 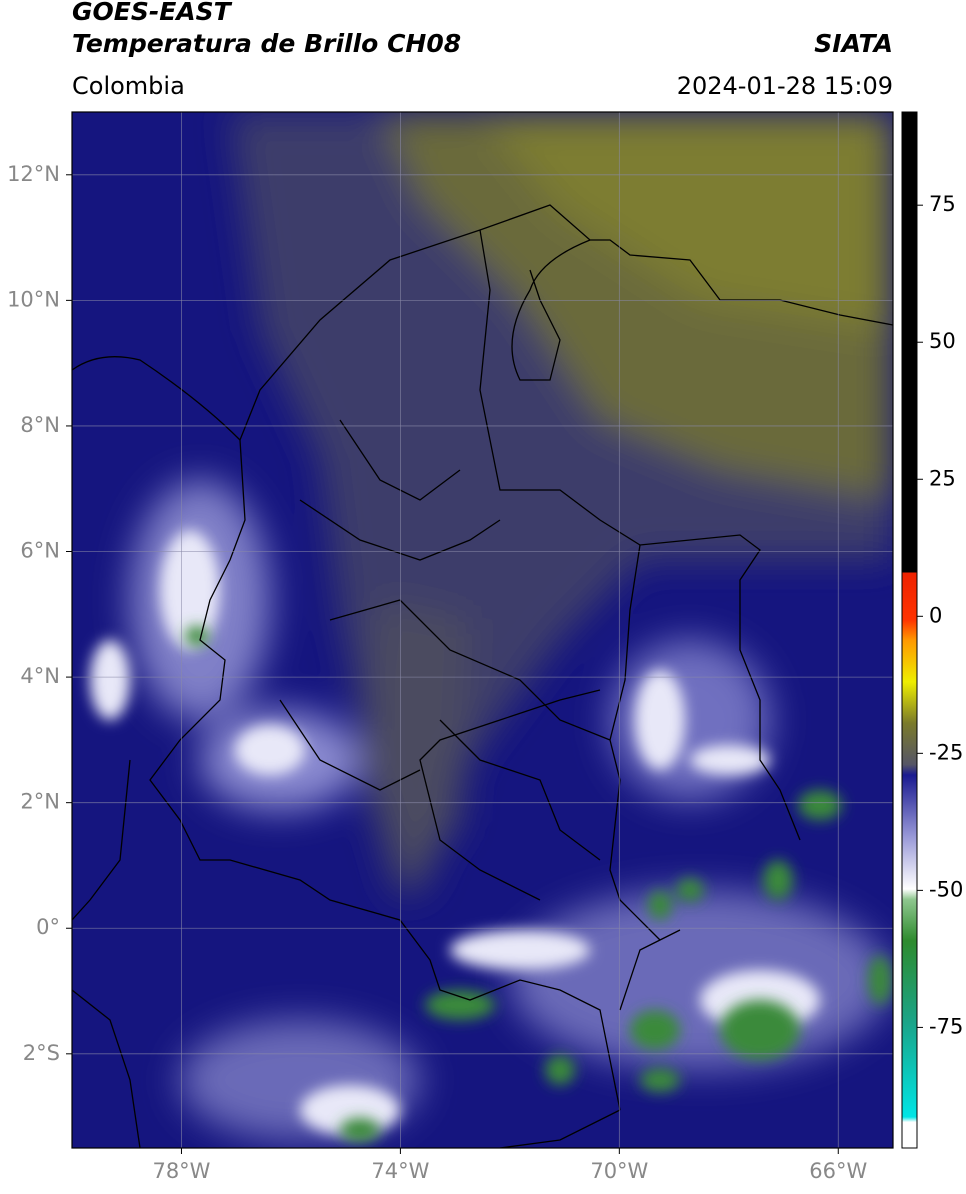 I want to click on colorbar-tick-label: -75, so click(x=946, y=1026).